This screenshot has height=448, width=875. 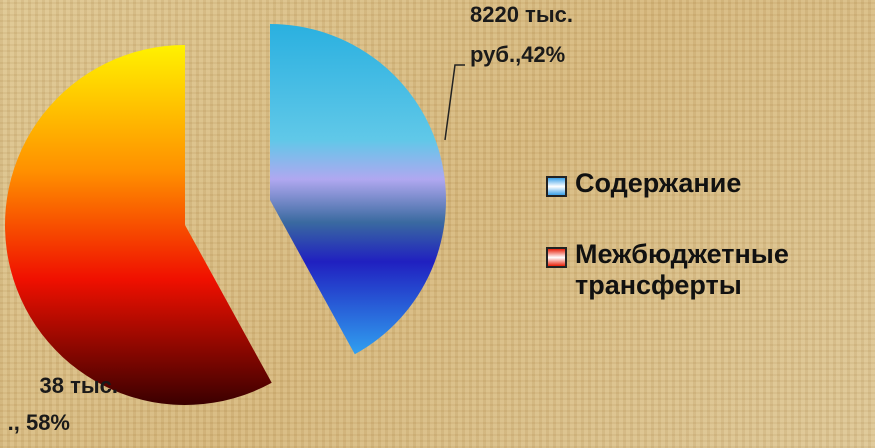 What do you see at coordinates (454, 102) in the screenshot?
I see `leader-line` at bounding box center [454, 102].